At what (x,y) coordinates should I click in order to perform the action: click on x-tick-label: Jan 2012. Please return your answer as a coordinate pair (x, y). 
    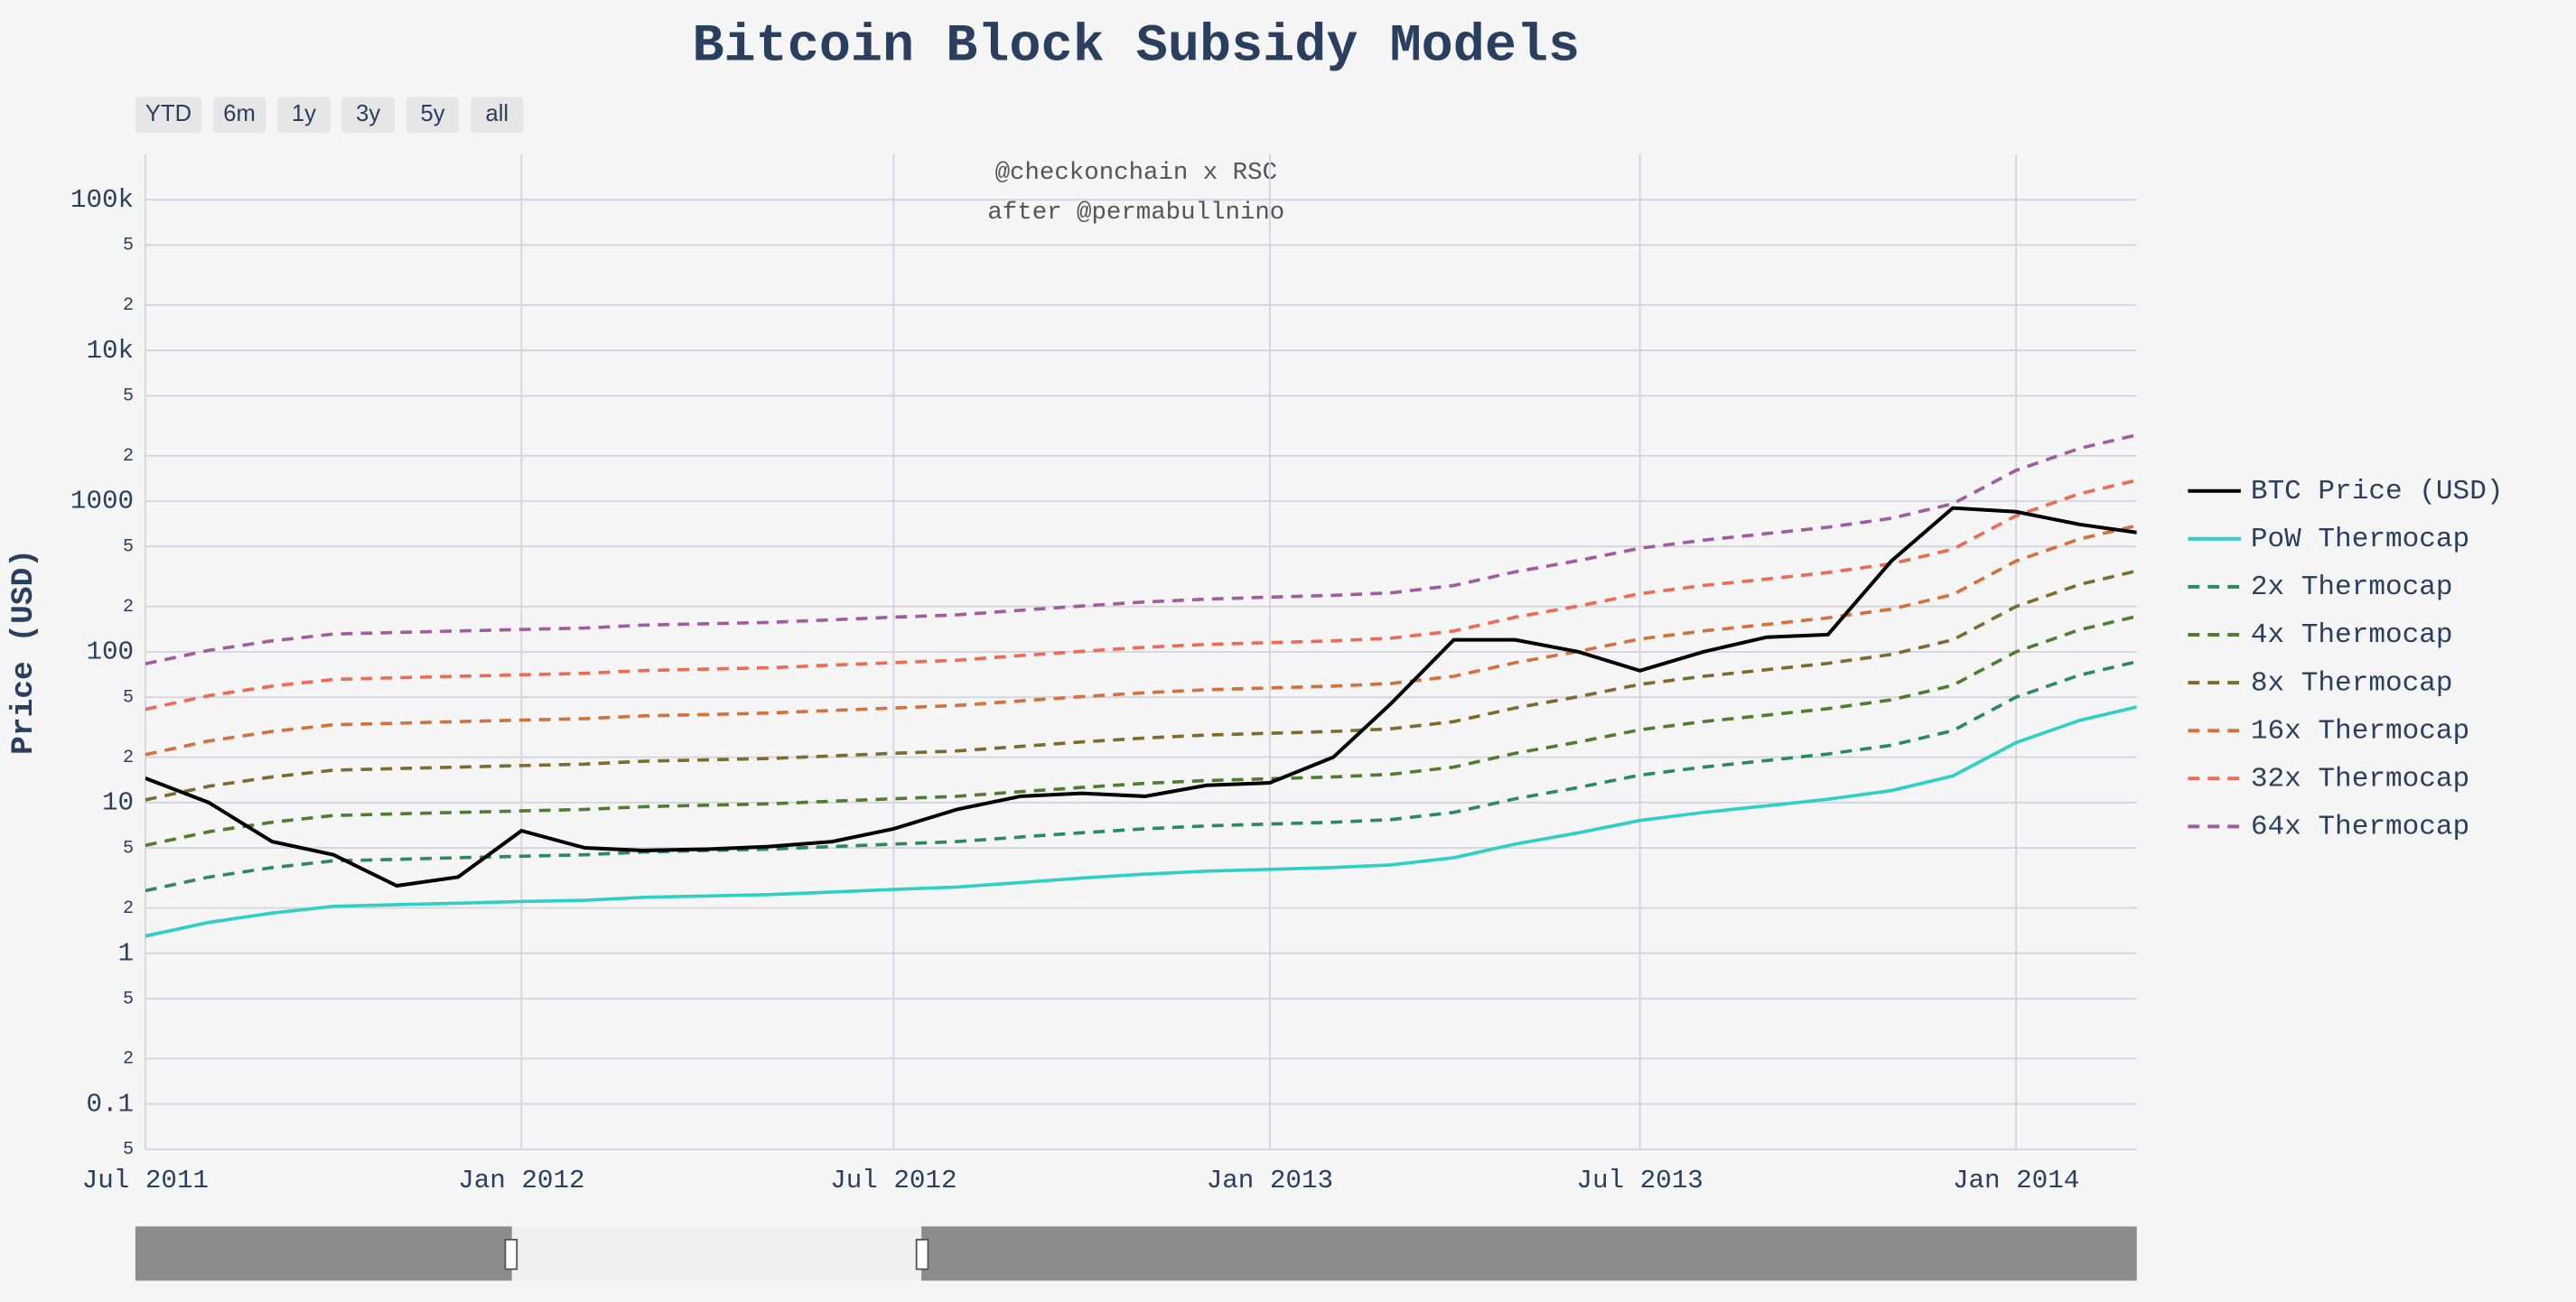
    Looking at the image, I should click on (521, 1180).